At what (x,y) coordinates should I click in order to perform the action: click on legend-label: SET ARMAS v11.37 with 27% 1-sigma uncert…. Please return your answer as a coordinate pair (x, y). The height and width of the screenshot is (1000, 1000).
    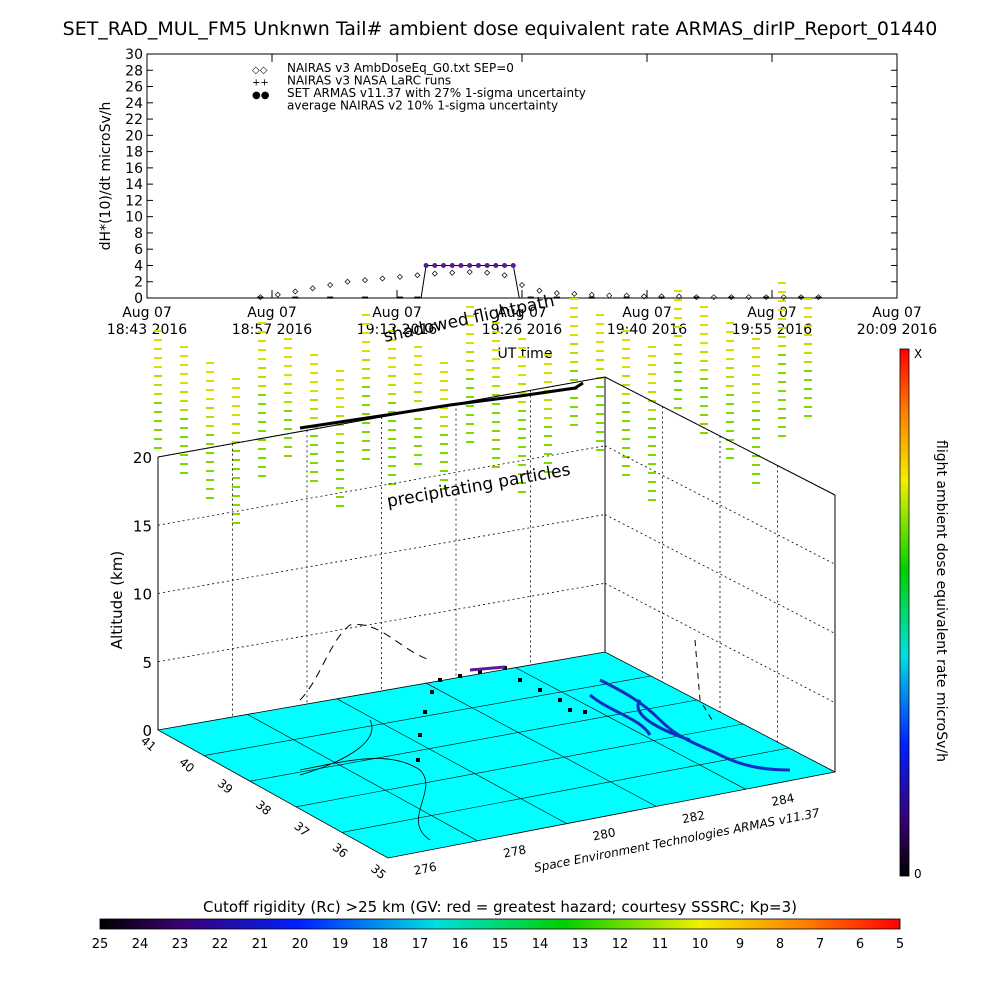
    Looking at the image, I should click on (436, 93).